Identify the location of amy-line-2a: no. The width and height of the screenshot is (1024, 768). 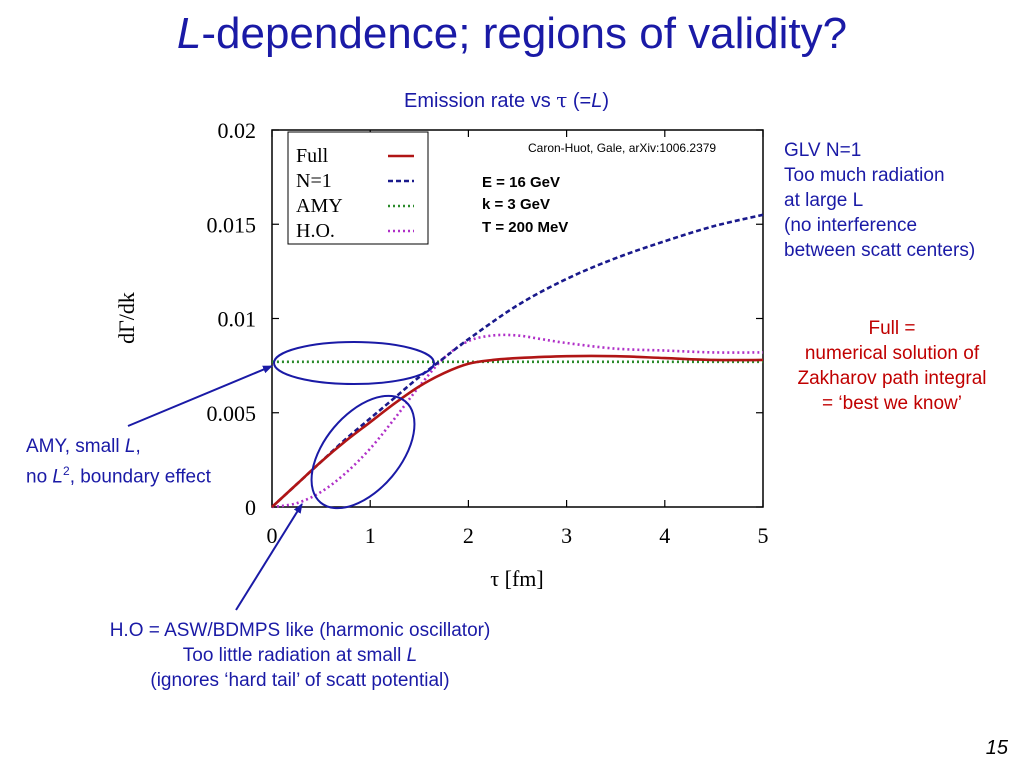
(39, 477).